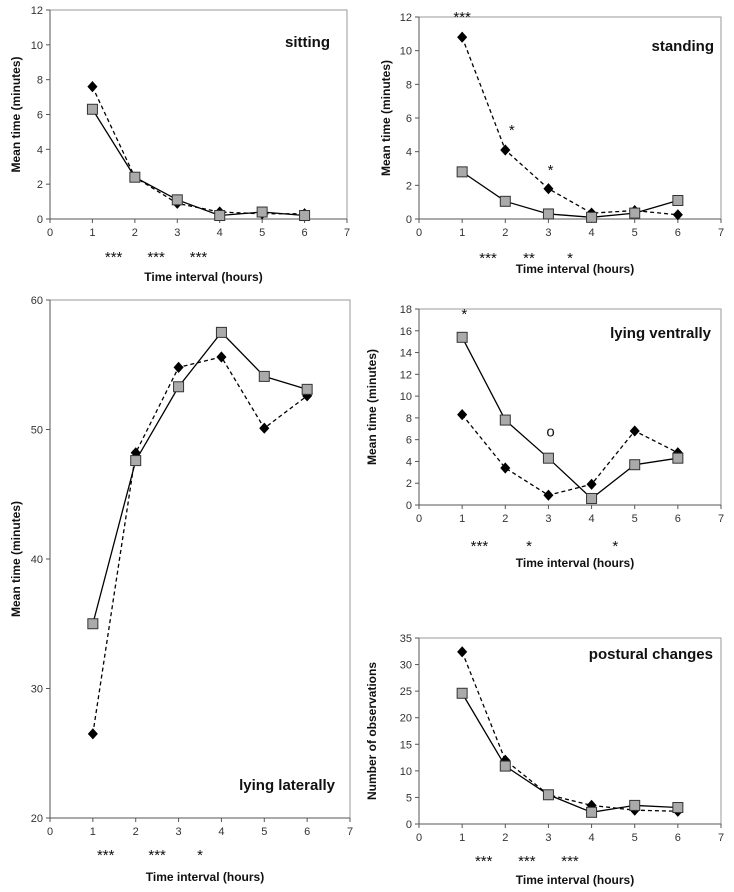 This screenshot has height=892, width=734. What do you see at coordinates (651, 654) in the screenshot?
I see `panel-title: postural changes` at bounding box center [651, 654].